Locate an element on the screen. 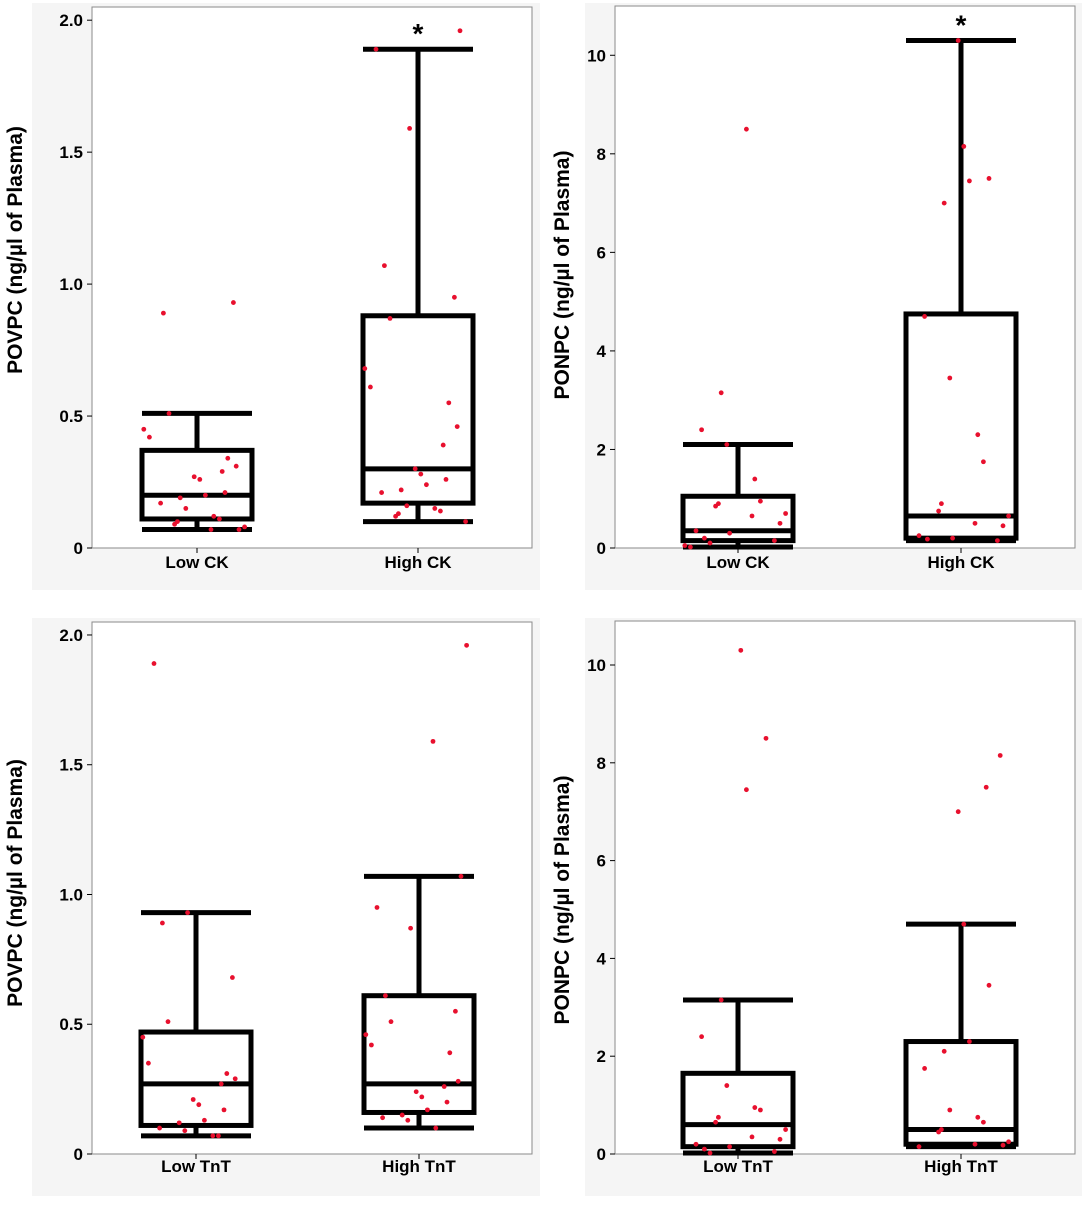  x-category-label: High TnT is located at coordinates (961, 1166).